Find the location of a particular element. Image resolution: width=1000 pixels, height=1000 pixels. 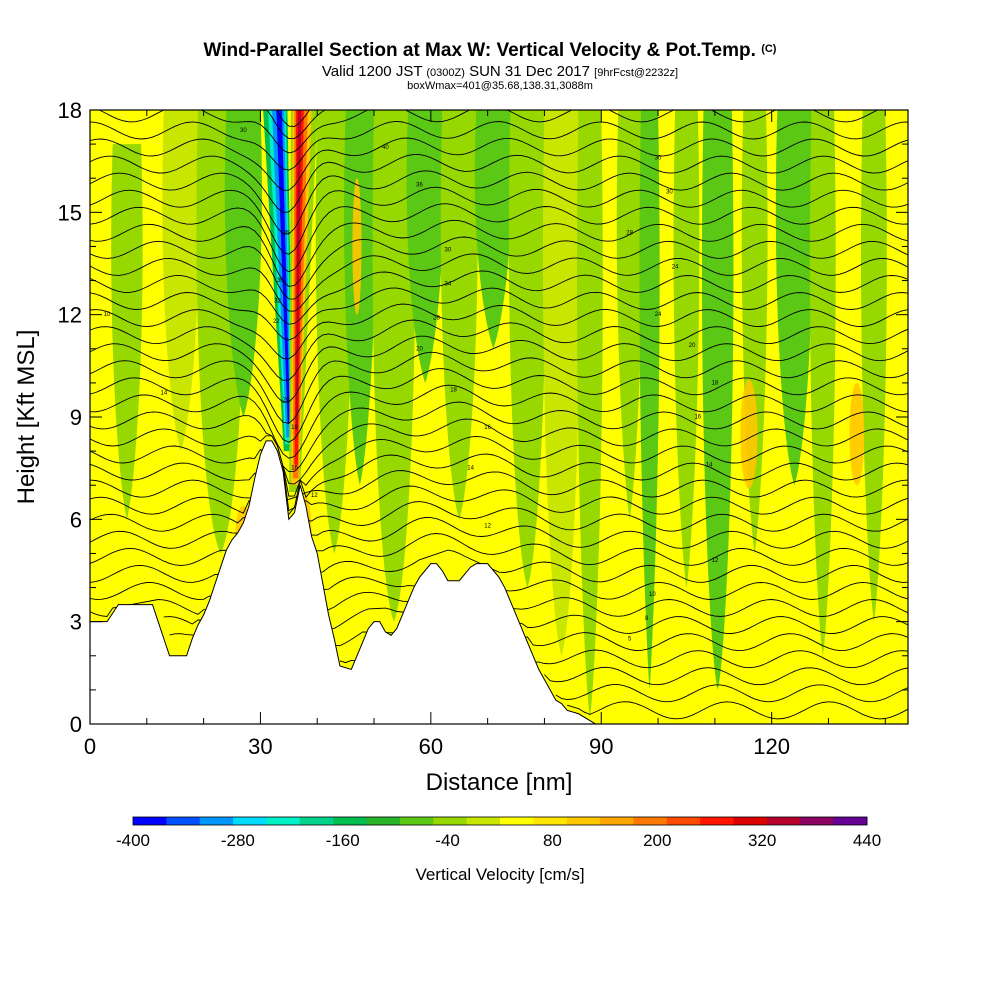

colorbar-tick-label: 200 is located at coordinates (657, 840).